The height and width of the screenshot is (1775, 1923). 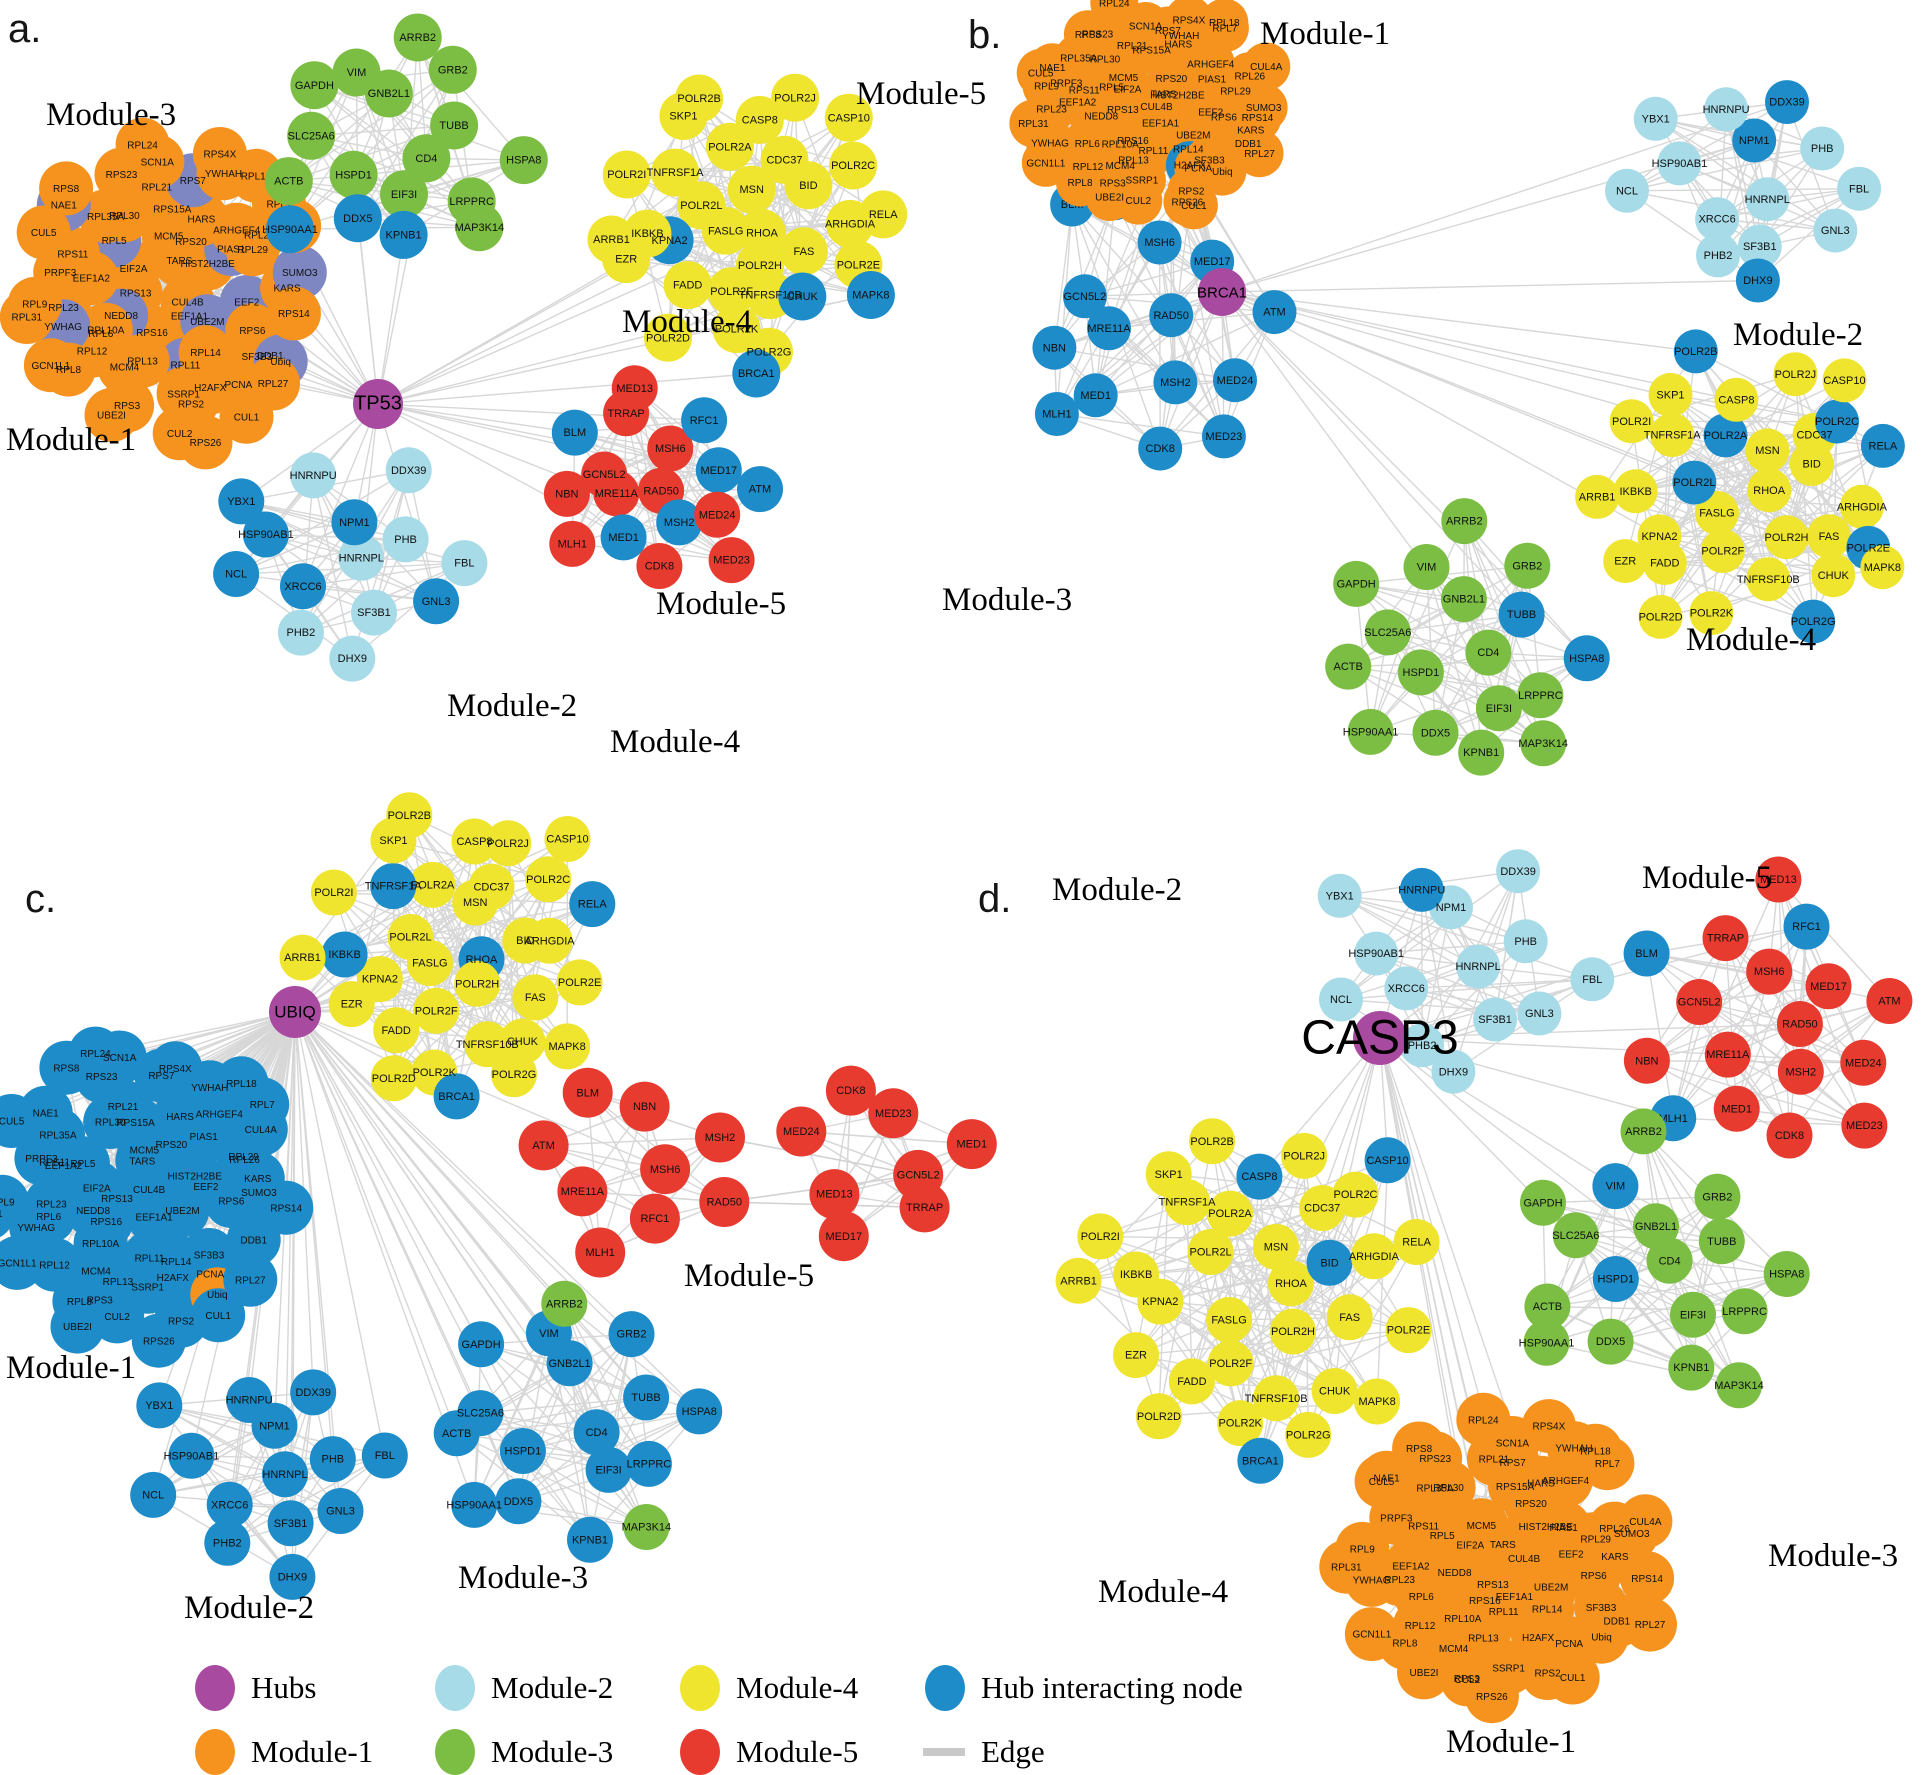 What do you see at coordinates (971, 1144) in the screenshot?
I see `node-MED1` at bounding box center [971, 1144].